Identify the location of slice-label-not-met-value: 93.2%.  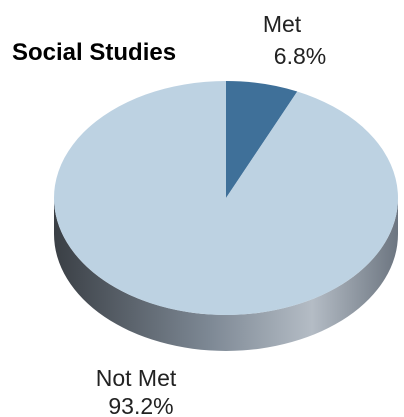
(140, 405).